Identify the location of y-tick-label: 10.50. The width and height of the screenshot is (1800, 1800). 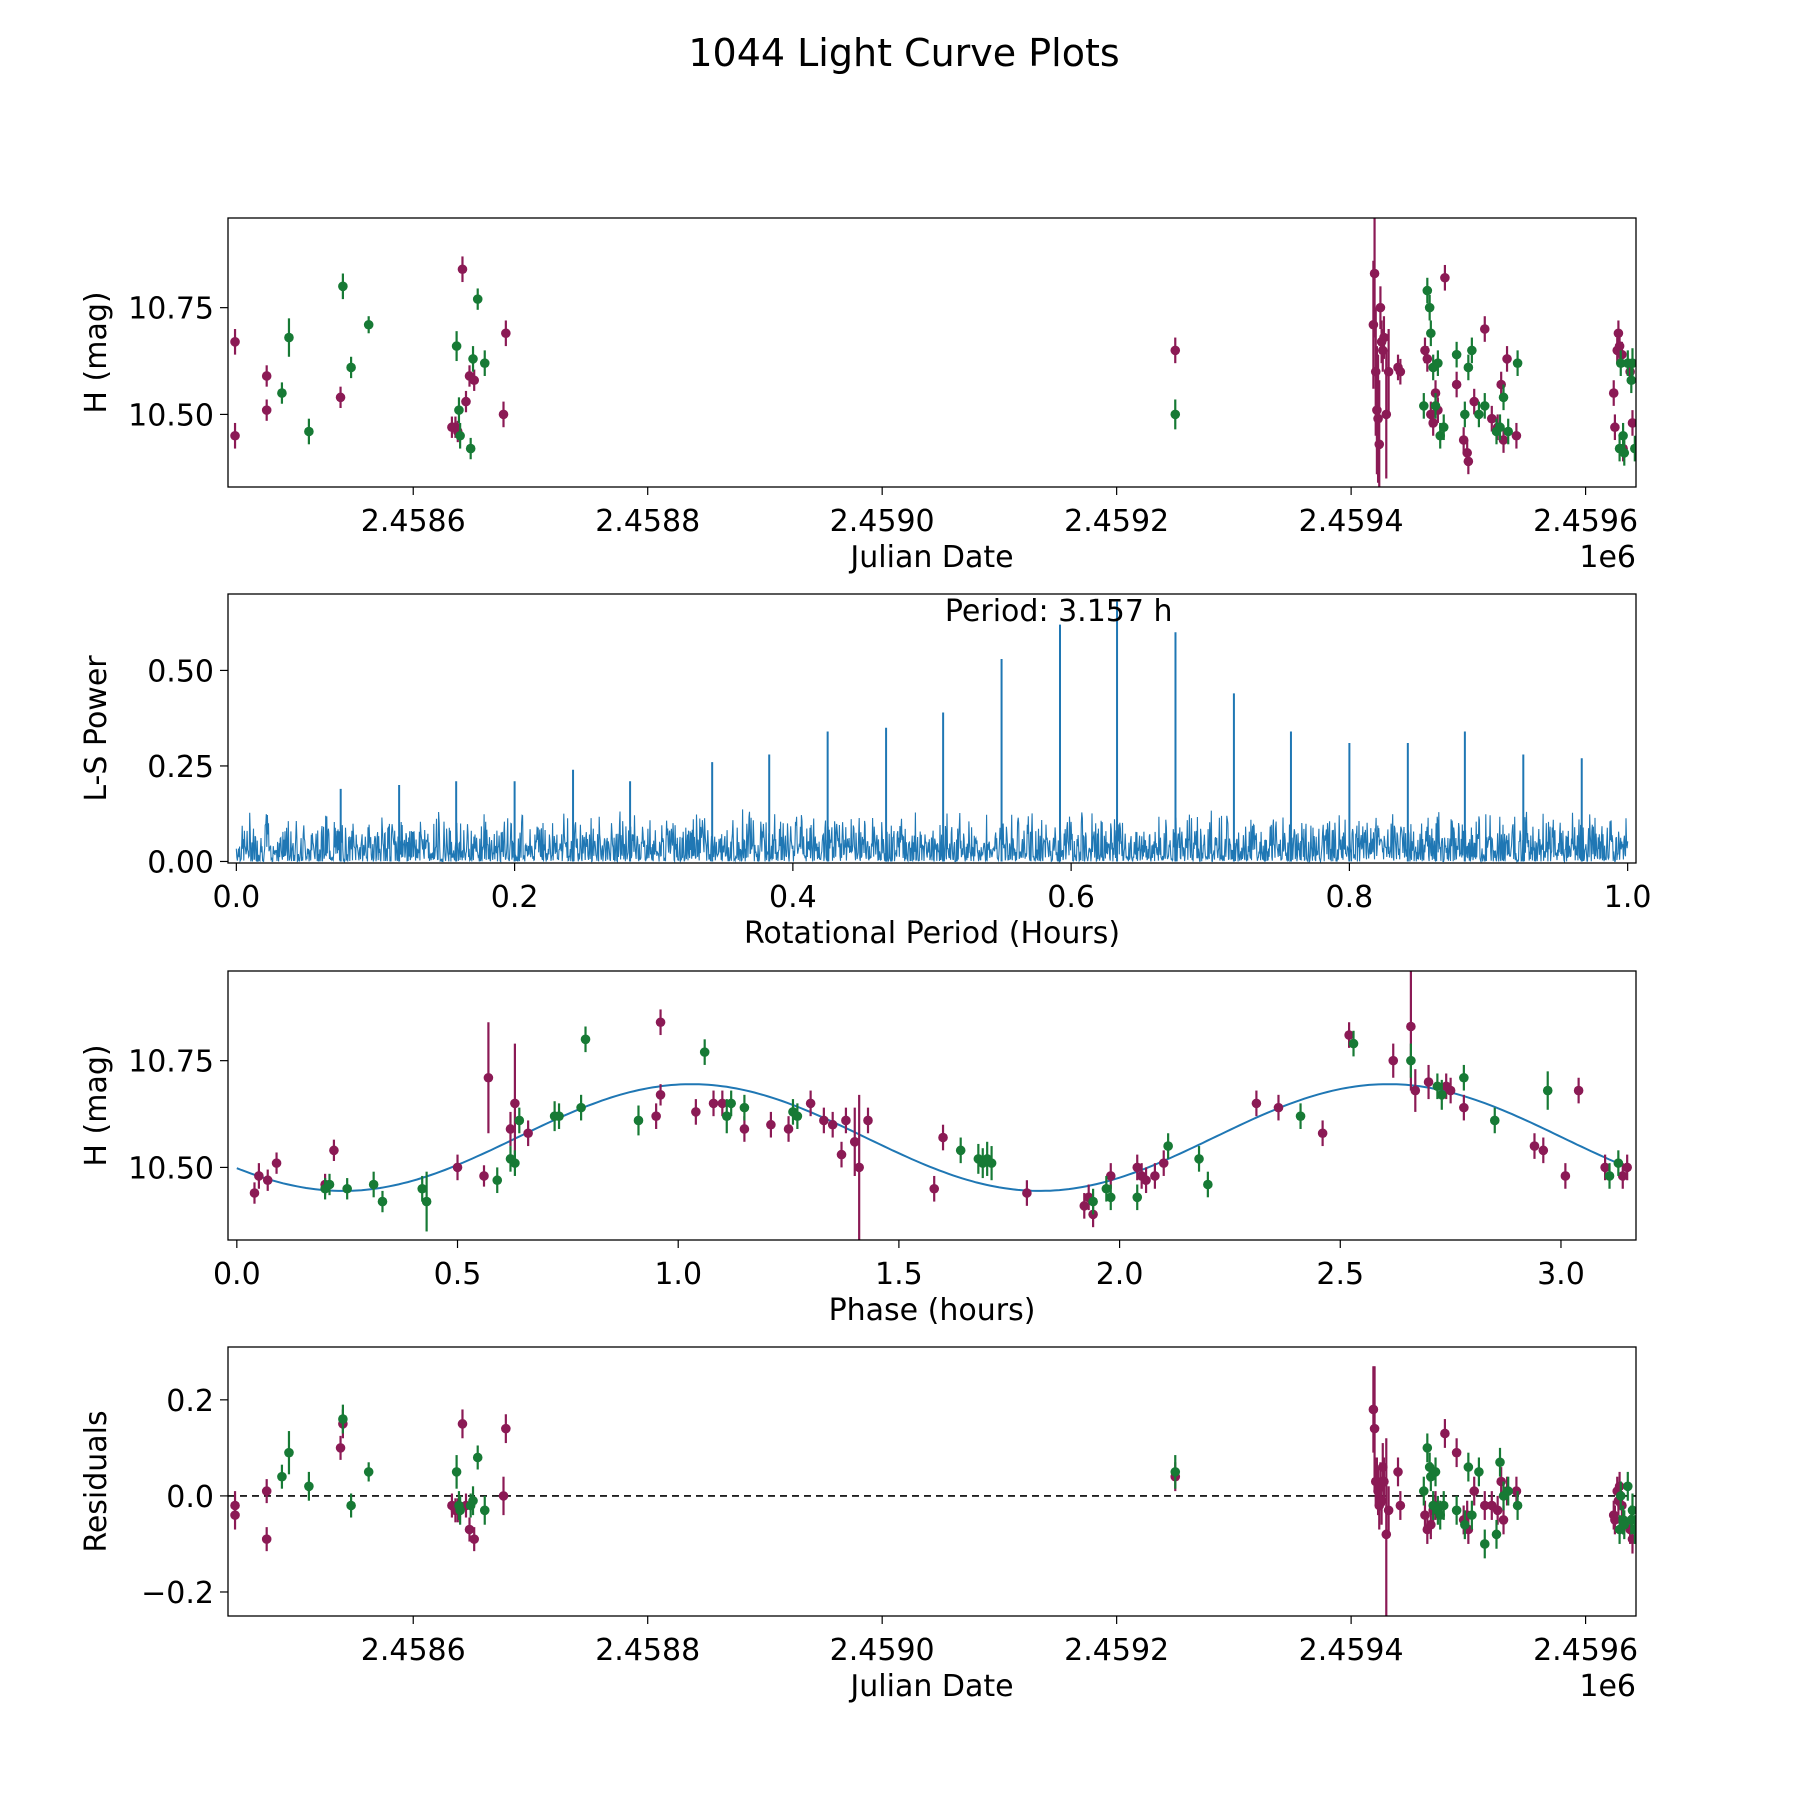
(171, 1168).